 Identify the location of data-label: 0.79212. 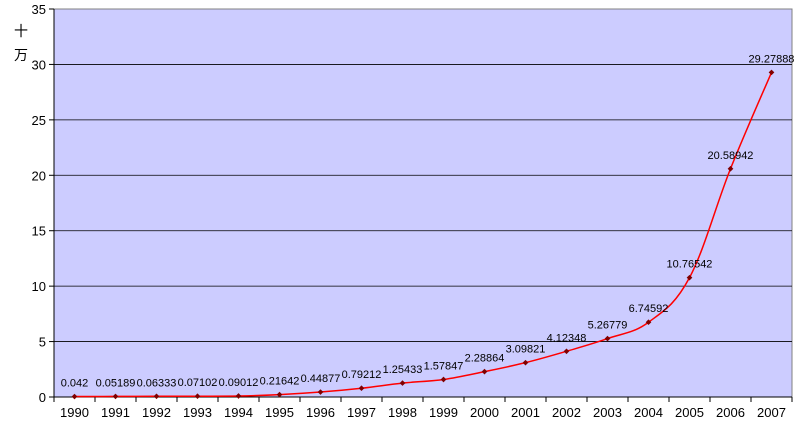
(362, 375).